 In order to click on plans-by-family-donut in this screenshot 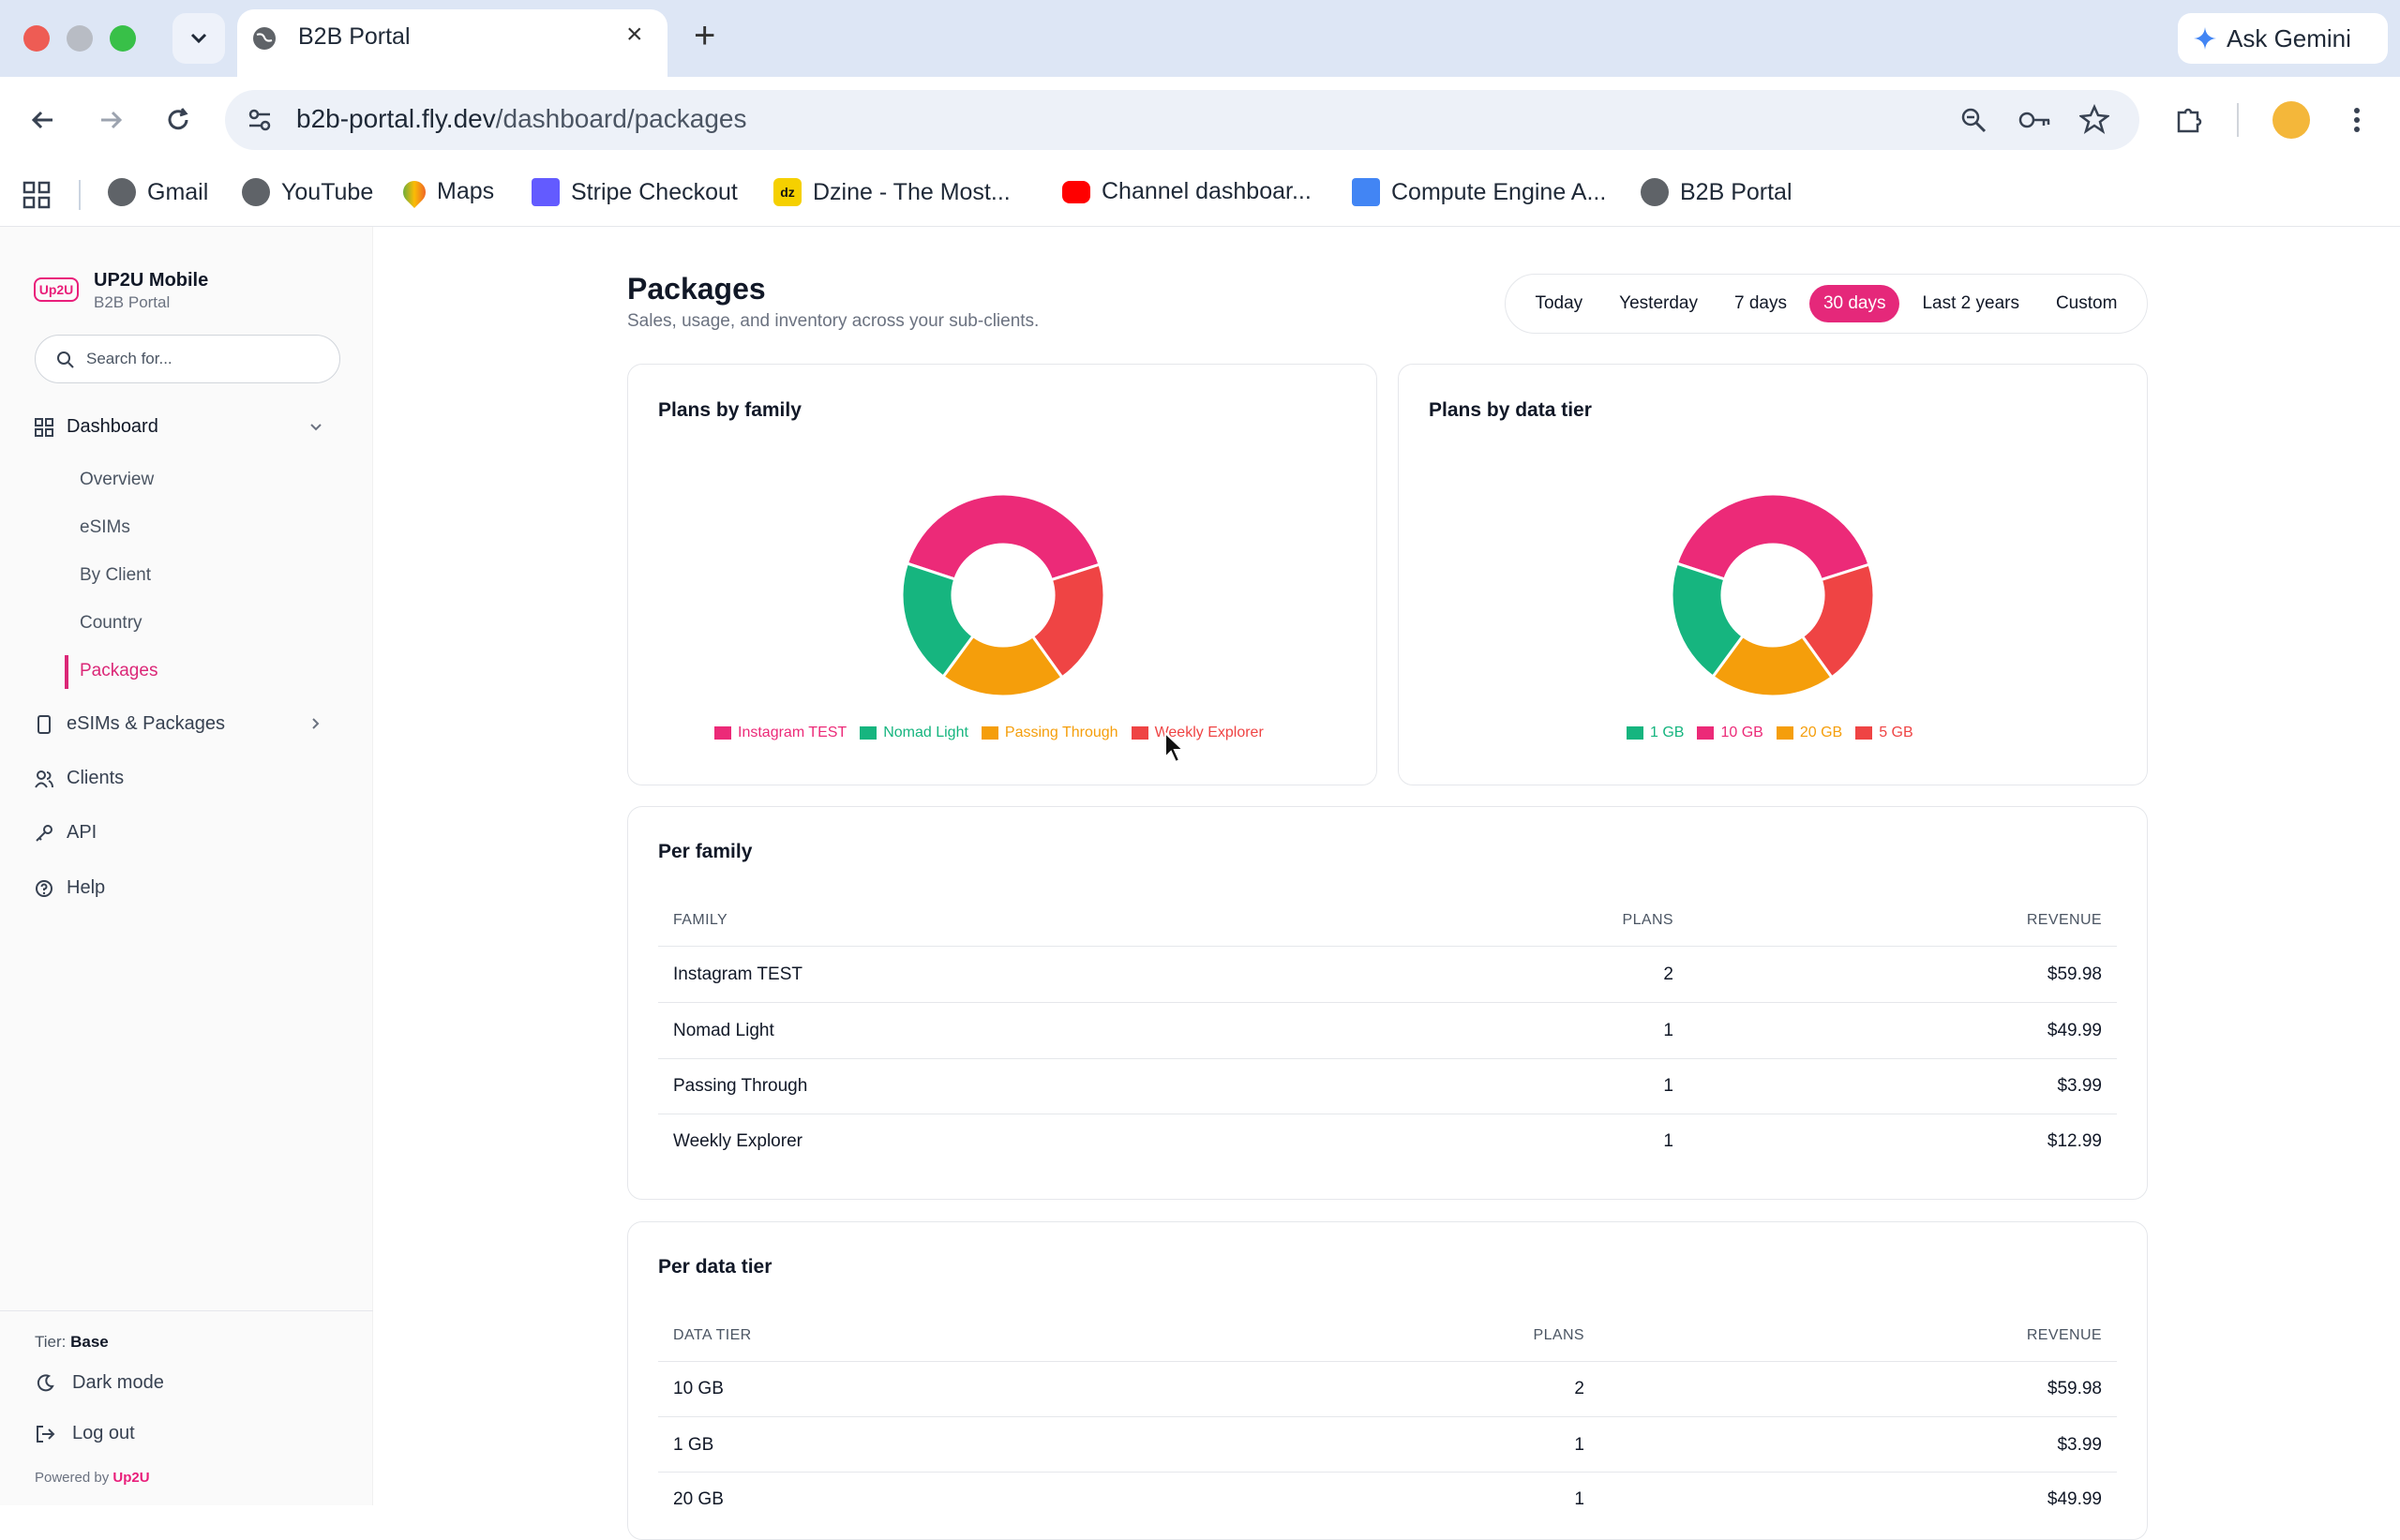, I will do `click(1003, 595)`.